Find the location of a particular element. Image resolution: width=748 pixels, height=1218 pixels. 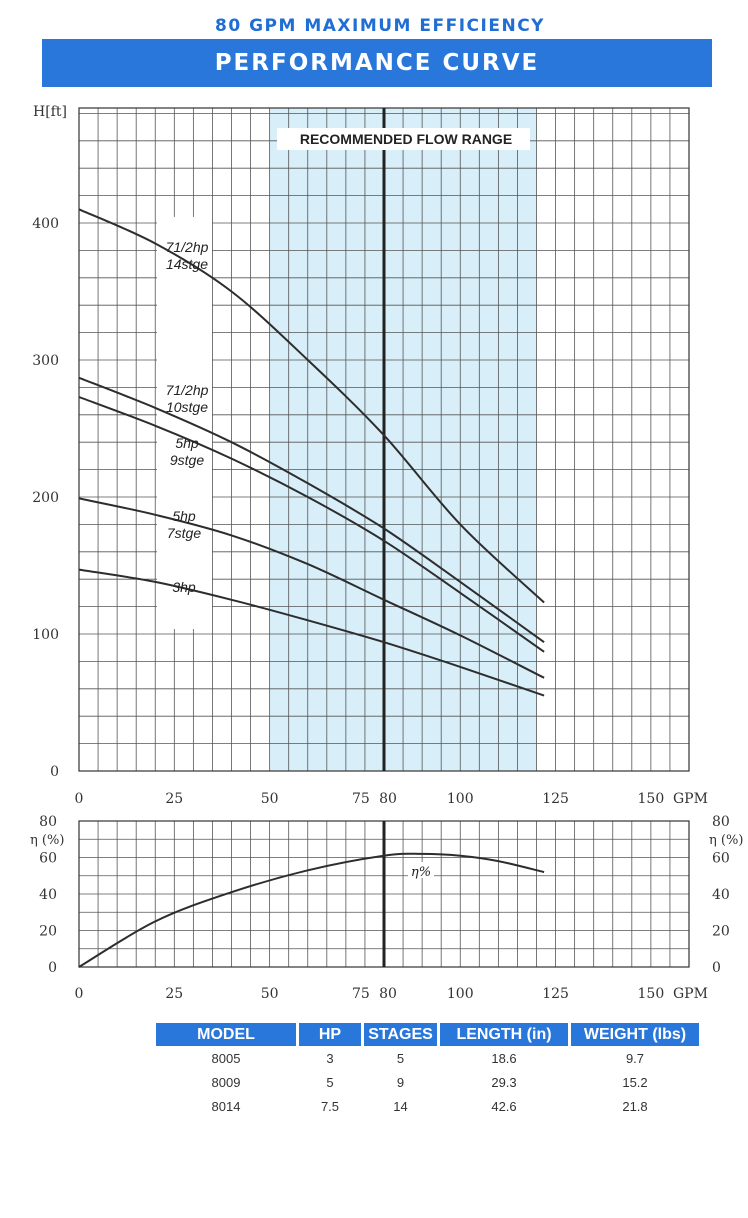

efficiency-label-background is located at coordinates (421, 870).